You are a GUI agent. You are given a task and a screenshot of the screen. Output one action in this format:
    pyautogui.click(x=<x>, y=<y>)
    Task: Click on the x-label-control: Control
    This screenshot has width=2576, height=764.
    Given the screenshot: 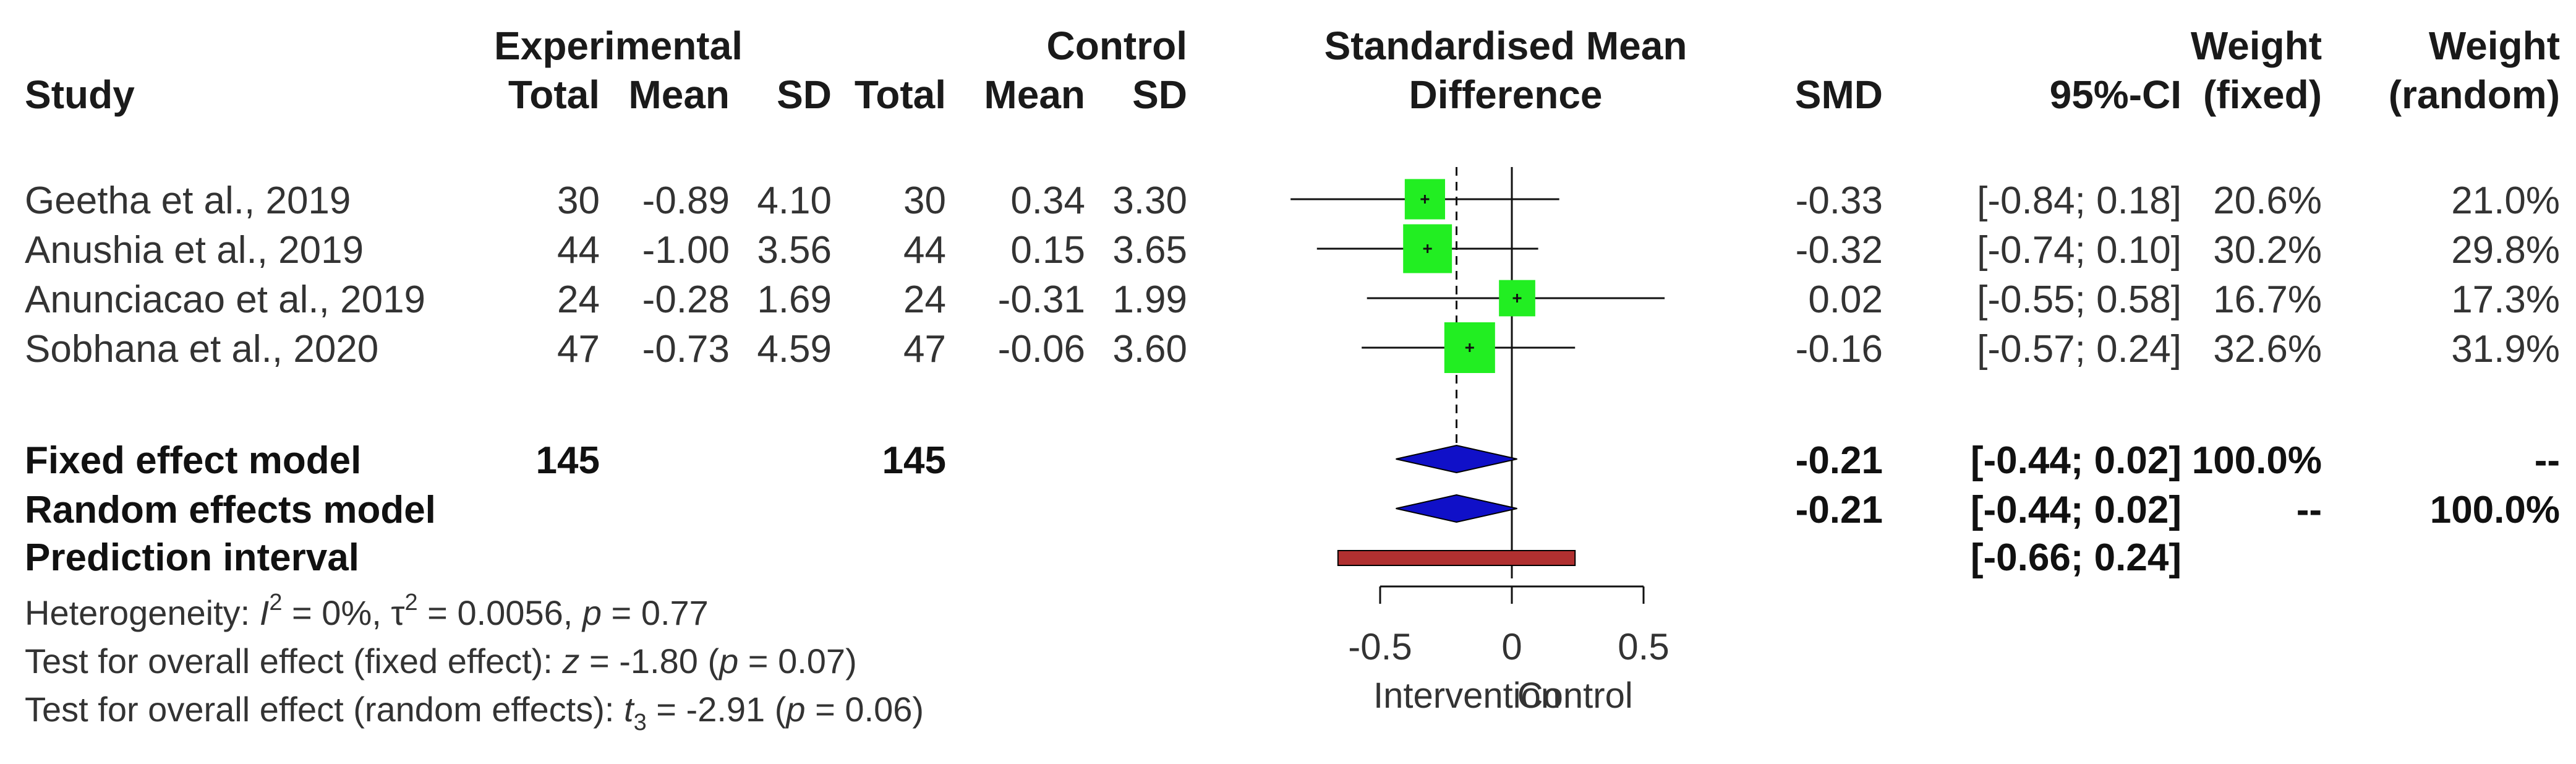 What is the action you would take?
    pyautogui.click(x=1575, y=696)
    